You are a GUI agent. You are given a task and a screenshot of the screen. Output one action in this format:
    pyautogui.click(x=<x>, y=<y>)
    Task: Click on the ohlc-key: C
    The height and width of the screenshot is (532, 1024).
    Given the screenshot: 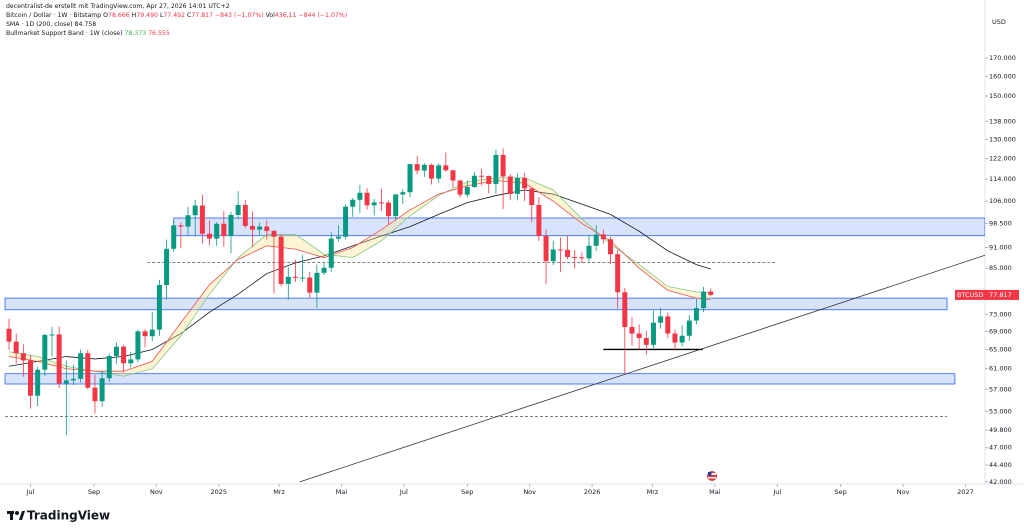 What is the action you would take?
    pyautogui.click(x=189, y=15)
    